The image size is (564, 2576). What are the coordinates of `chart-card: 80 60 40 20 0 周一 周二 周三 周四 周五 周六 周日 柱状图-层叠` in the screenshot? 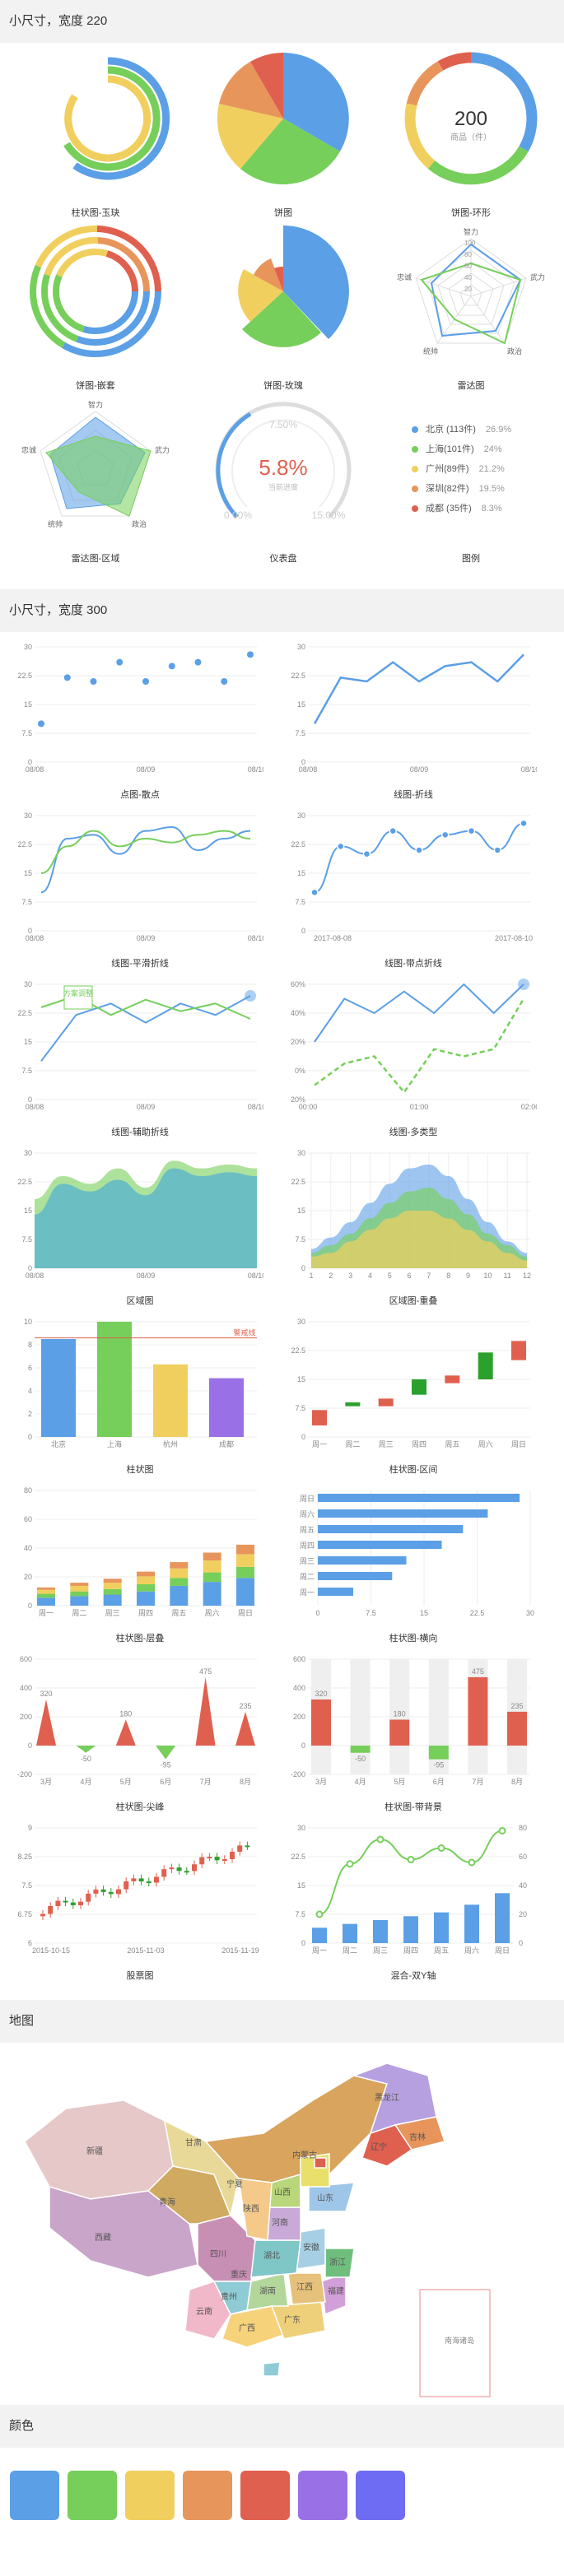 It's located at (139, 1566).